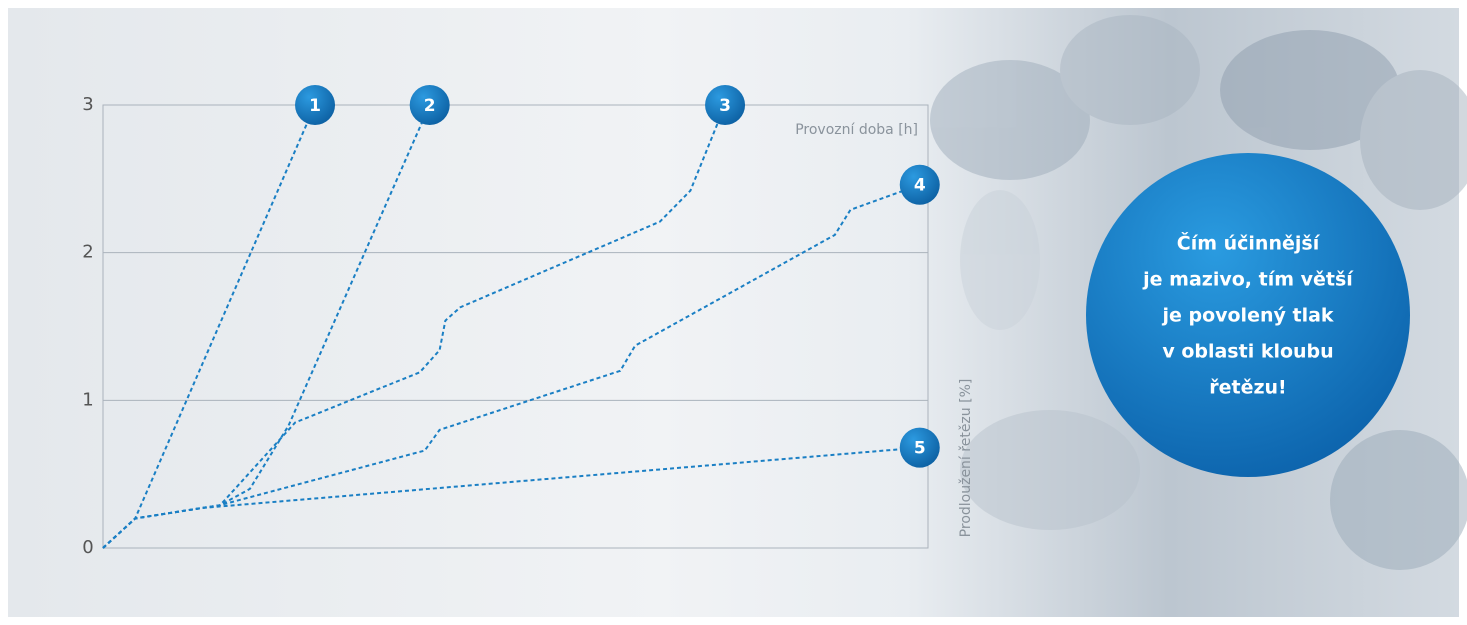  I want to click on callout-text: řetězu!, so click(1247, 388).